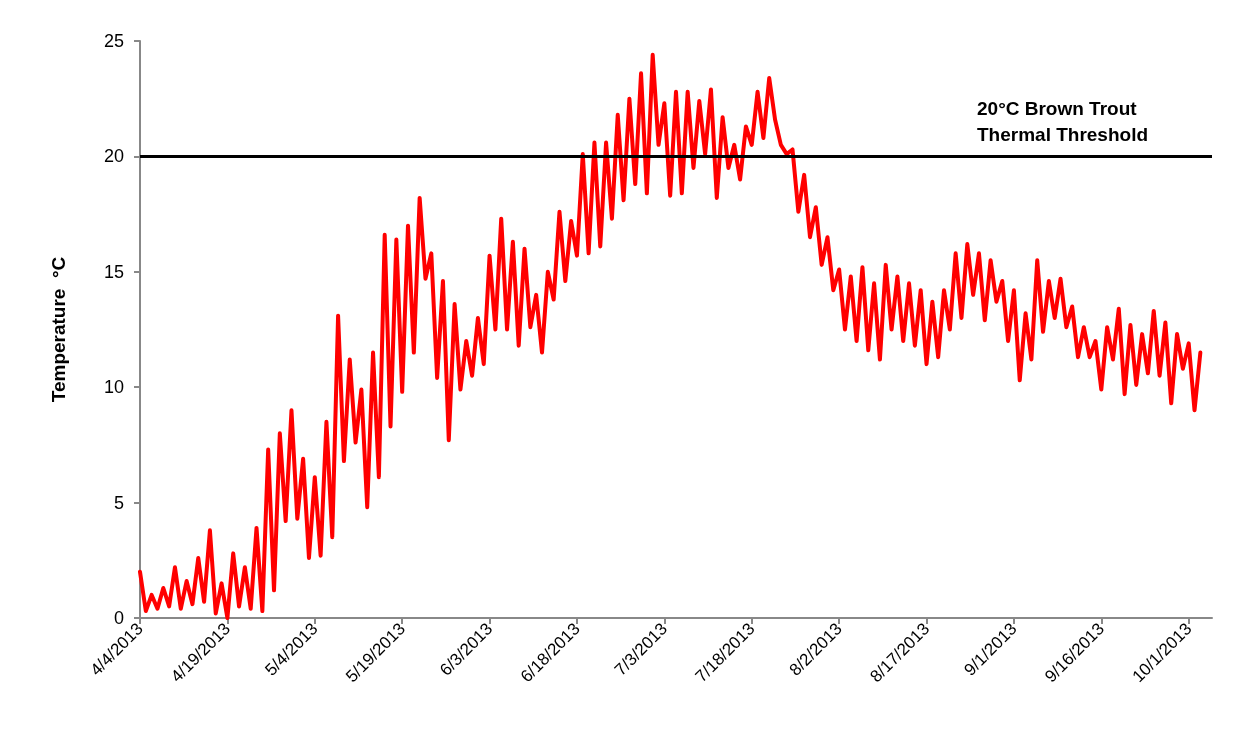 The image size is (1248, 751). I want to click on y-tick-label: 20, so click(113, 156).